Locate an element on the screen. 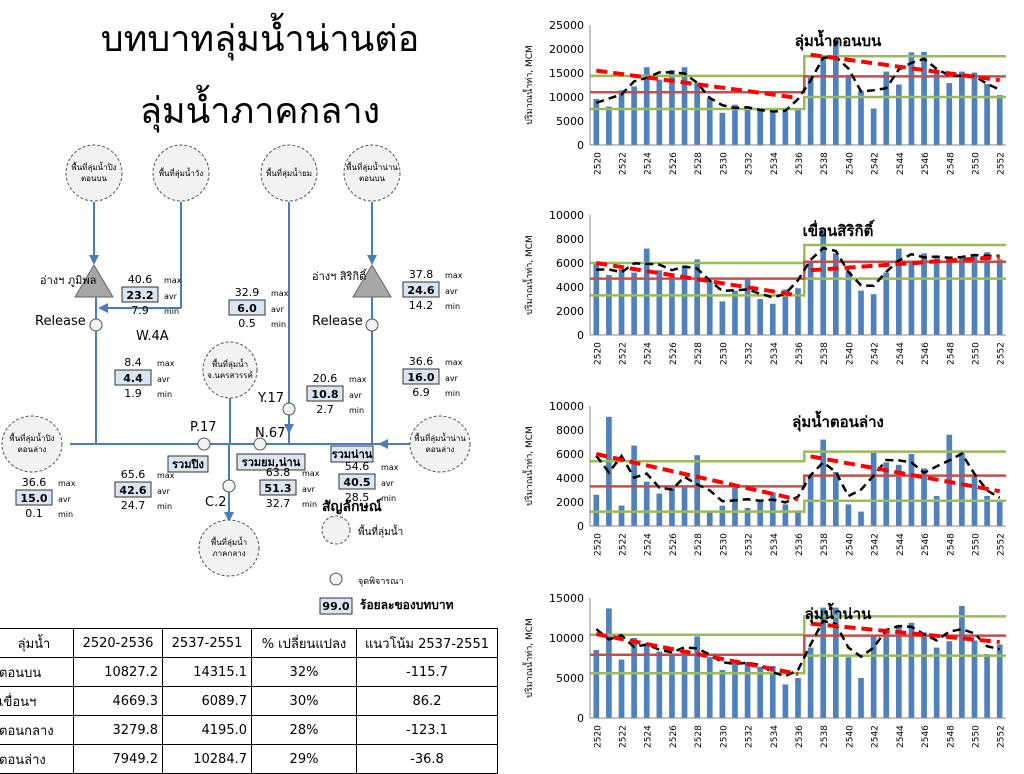  release-point-bhumibol is located at coordinates (96, 325).